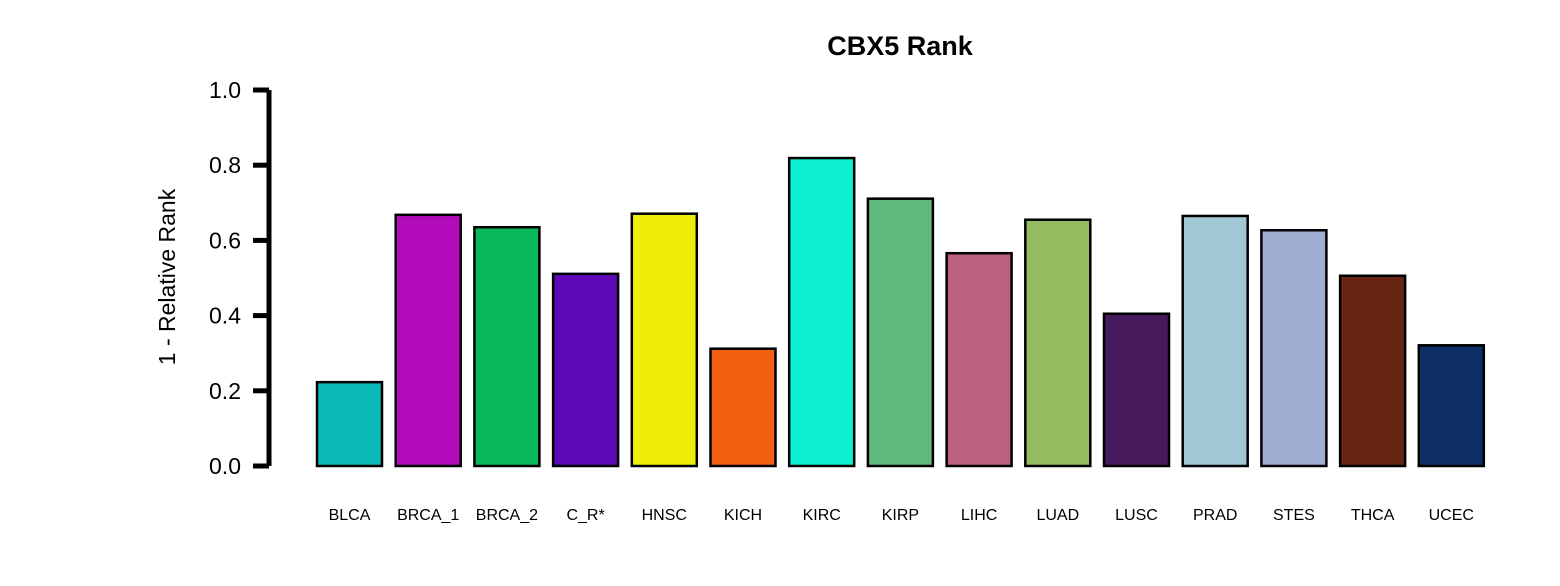 The width and height of the screenshot is (1560, 586). I want to click on x-tick-label: BLCA, so click(350, 515).